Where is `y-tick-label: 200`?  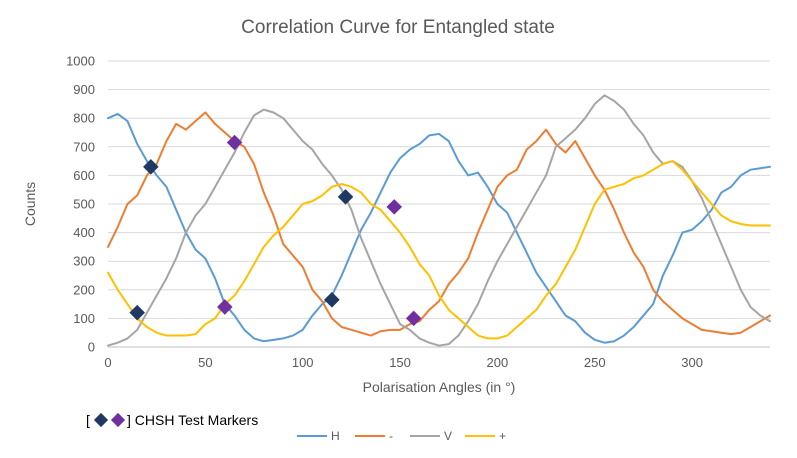 y-tick-label: 200 is located at coordinates (84, 289).